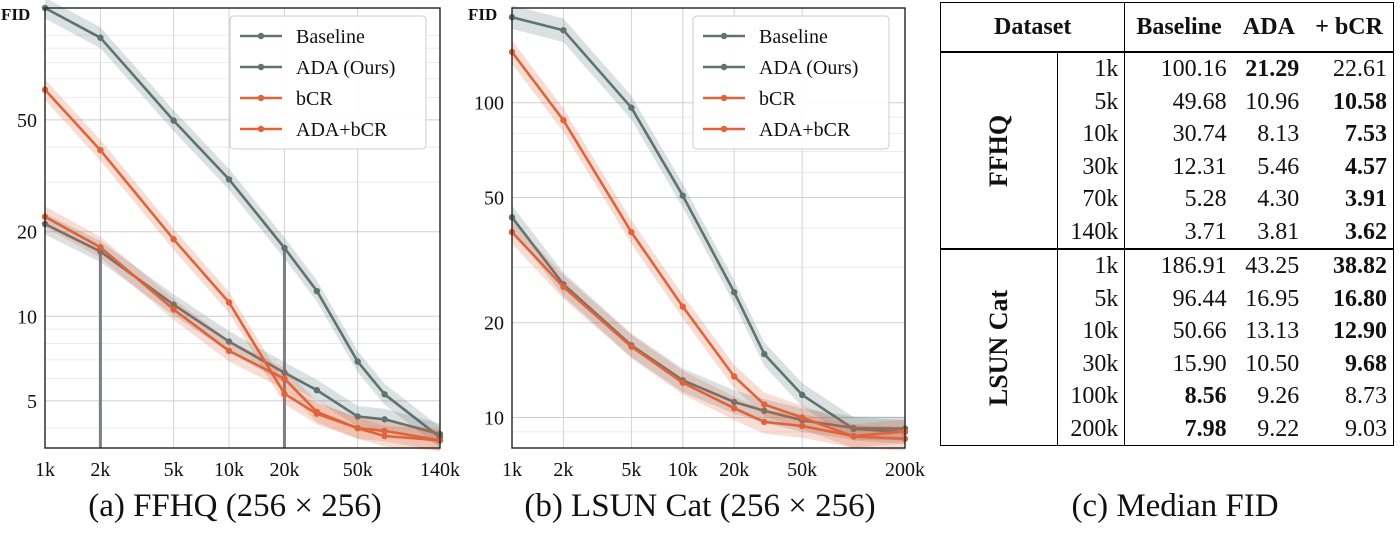 The width and height of the screenshot is (1400, 536). What do you see at coordinates (494, 324) in the screenshot?
I see `chartb-y-tick-label: 20` at bounding box center [494, 324].